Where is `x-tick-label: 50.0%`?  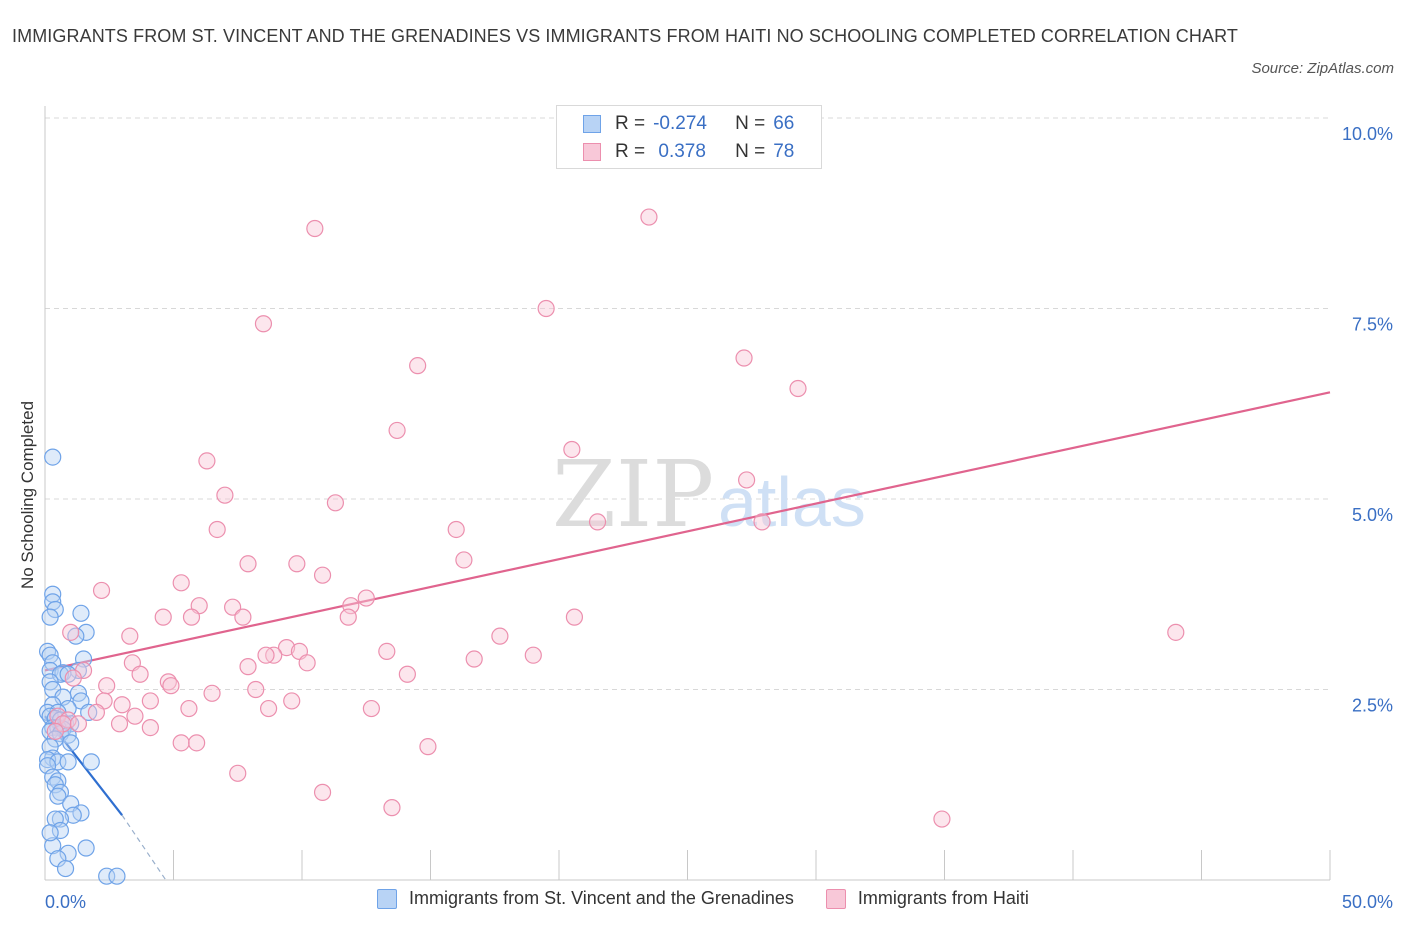 x-tick-label: 50.0% is located at coordinates (1367, 902).